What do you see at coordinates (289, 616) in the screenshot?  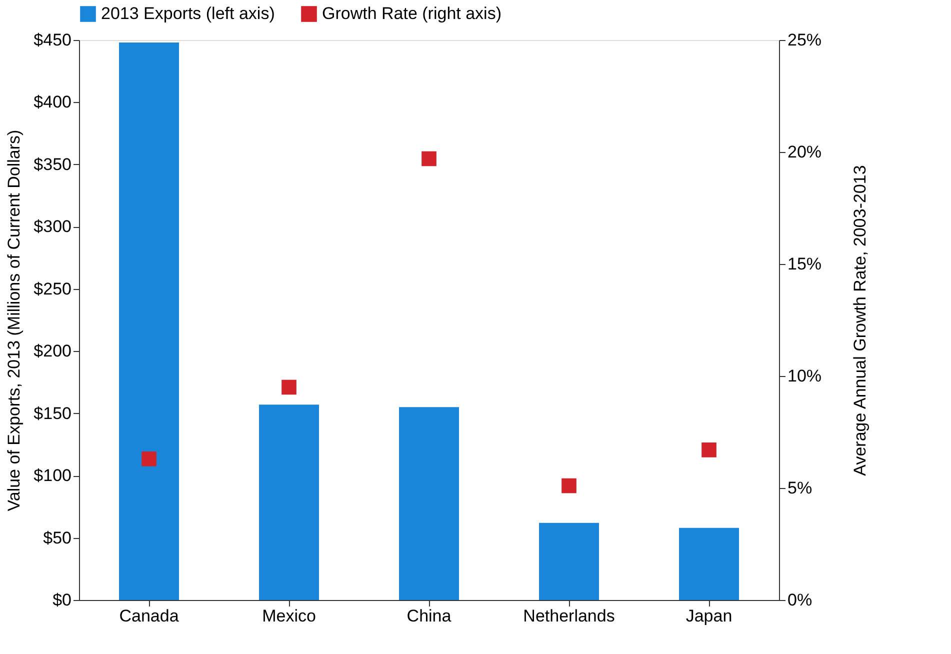 I see `x-tick-label: Mexico` at bounding box center [289, 616].